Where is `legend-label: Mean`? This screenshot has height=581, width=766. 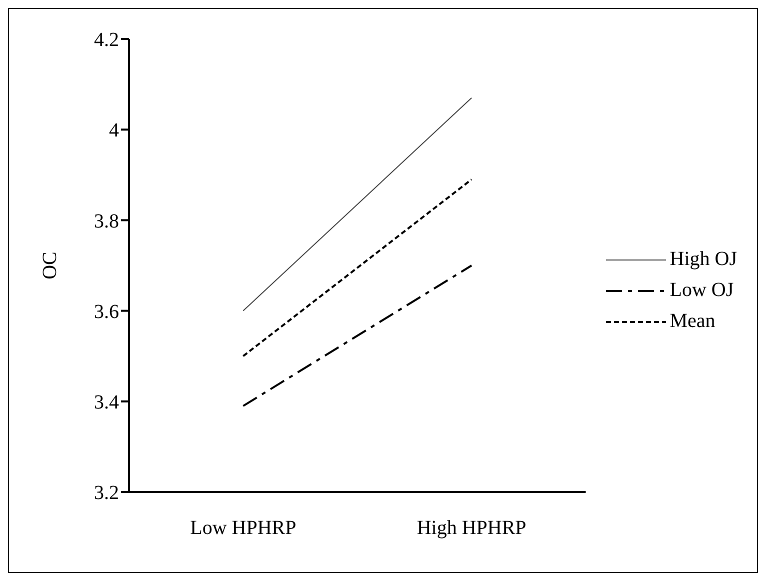
legend-label: Mean is located at coordinates (693, 321).